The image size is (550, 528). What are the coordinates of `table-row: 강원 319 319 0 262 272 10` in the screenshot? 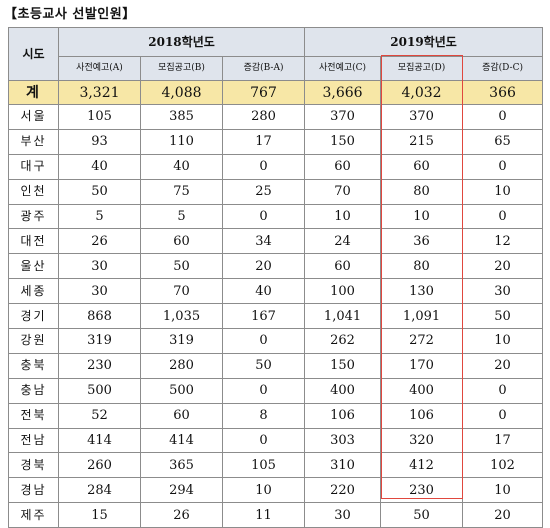 It's located at (276, 341).